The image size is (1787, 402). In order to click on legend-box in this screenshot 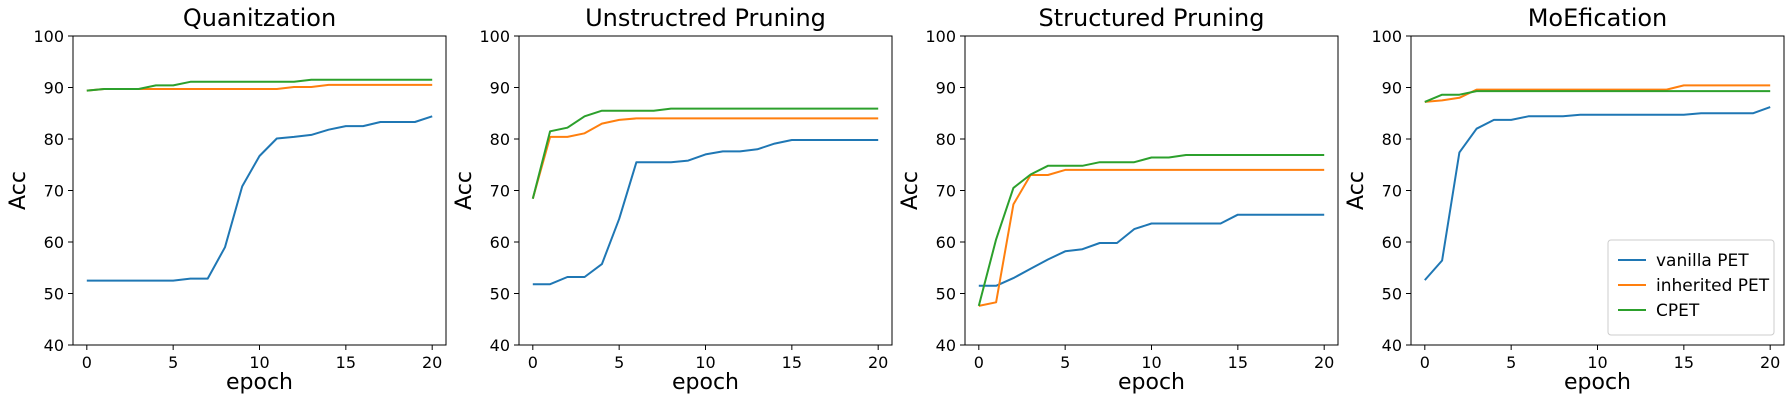, I will do `click(1691, 287)`.